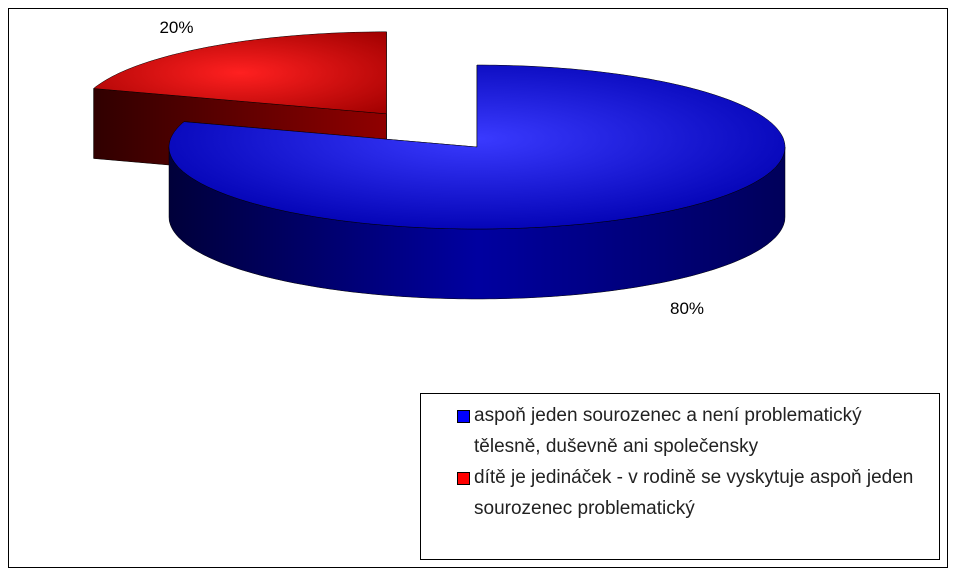  I want to click on slice-top, so click(239, 73).